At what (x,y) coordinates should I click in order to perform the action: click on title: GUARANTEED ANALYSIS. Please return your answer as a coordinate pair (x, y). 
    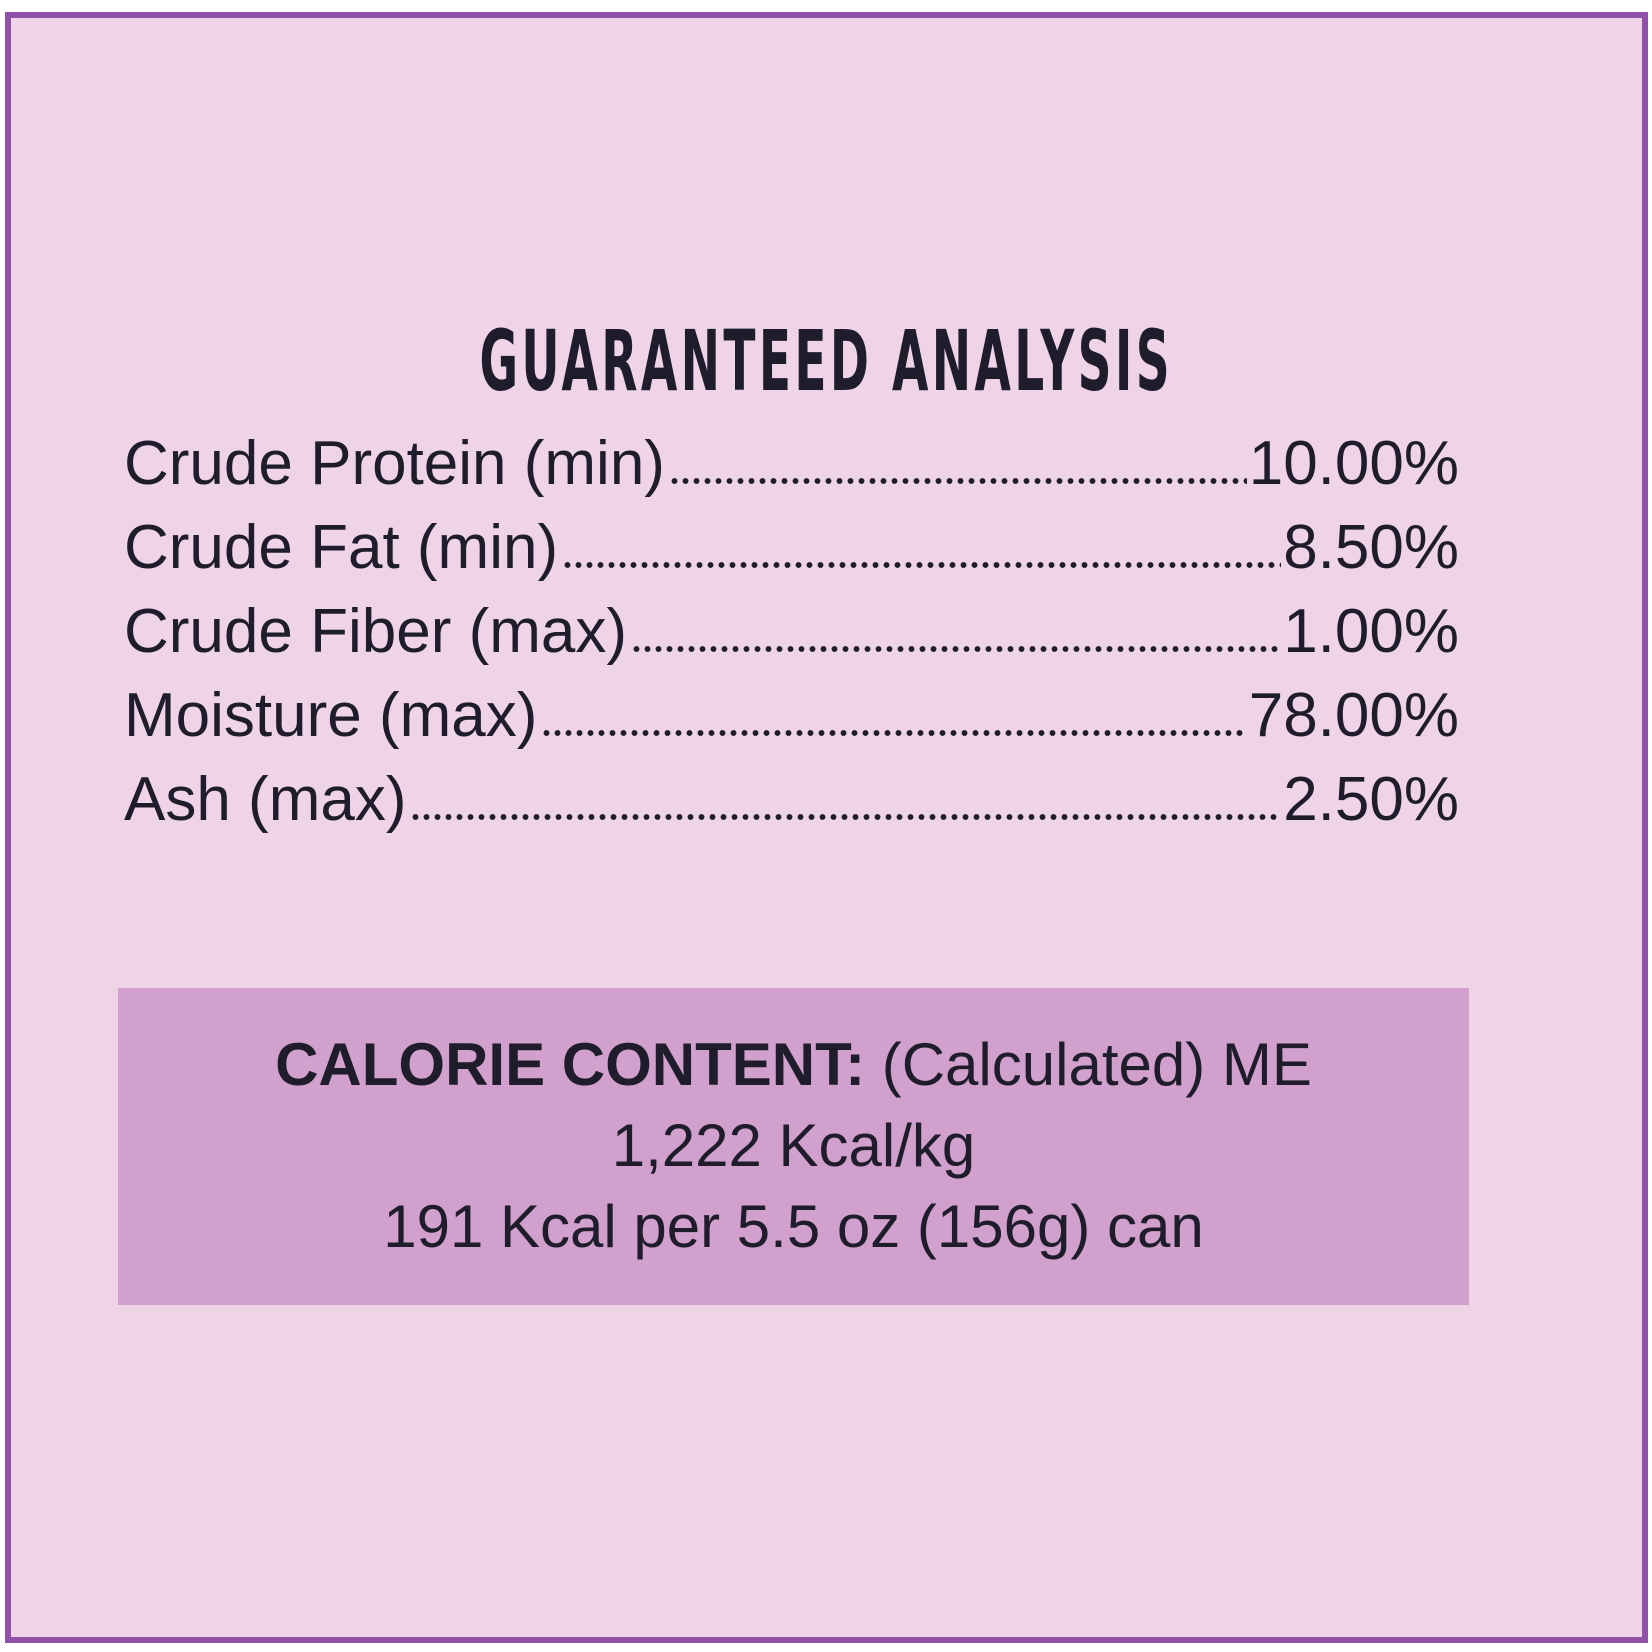
    Looking at the image, I should click on (826, 361).